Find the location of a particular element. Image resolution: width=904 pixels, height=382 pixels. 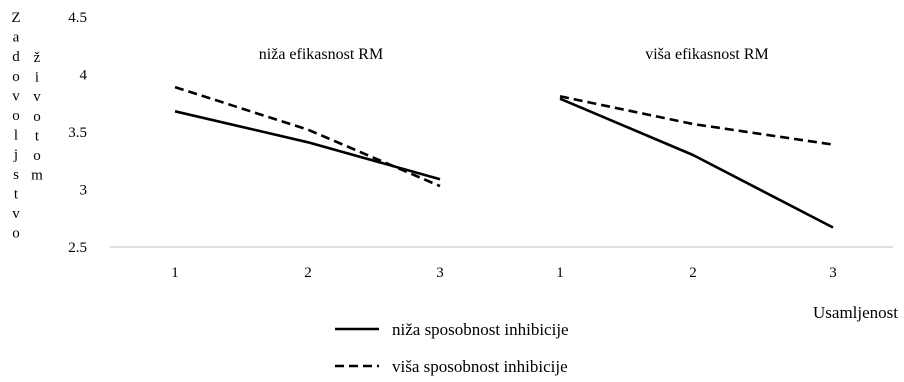

y-axis-ticks: 4.5 4 3.5 3 2.5 is located at coordinates (77, 133).